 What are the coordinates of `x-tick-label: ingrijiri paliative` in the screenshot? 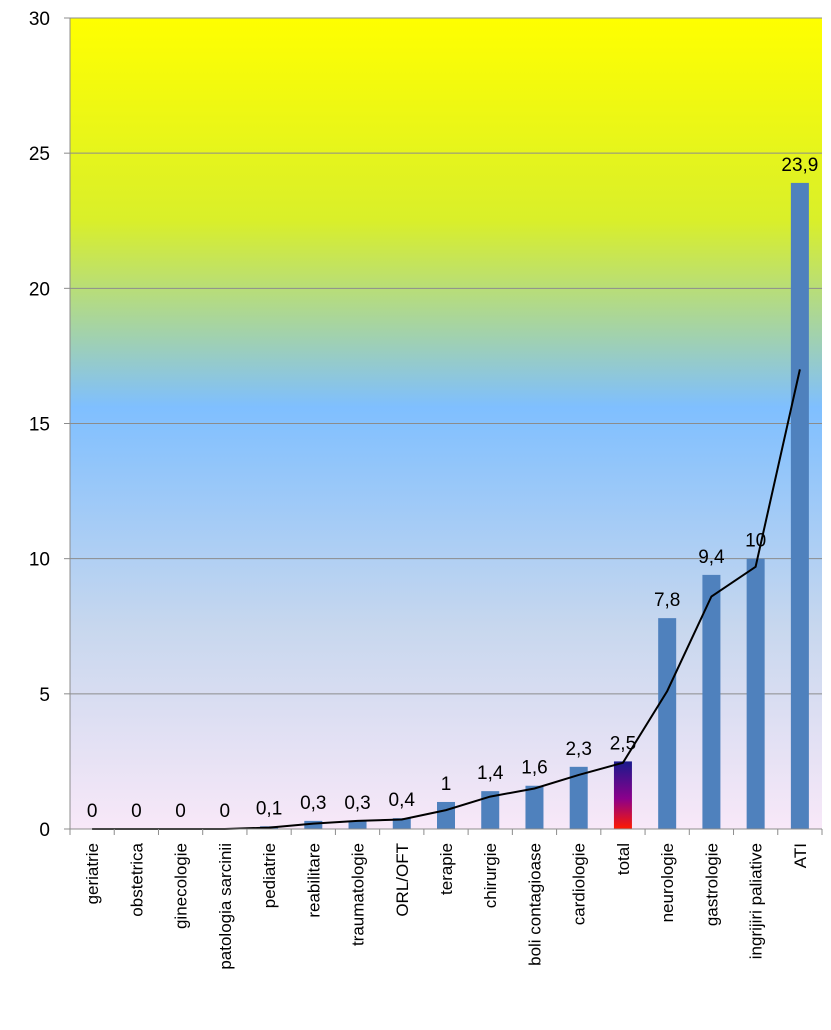 It's located at (756, 901).